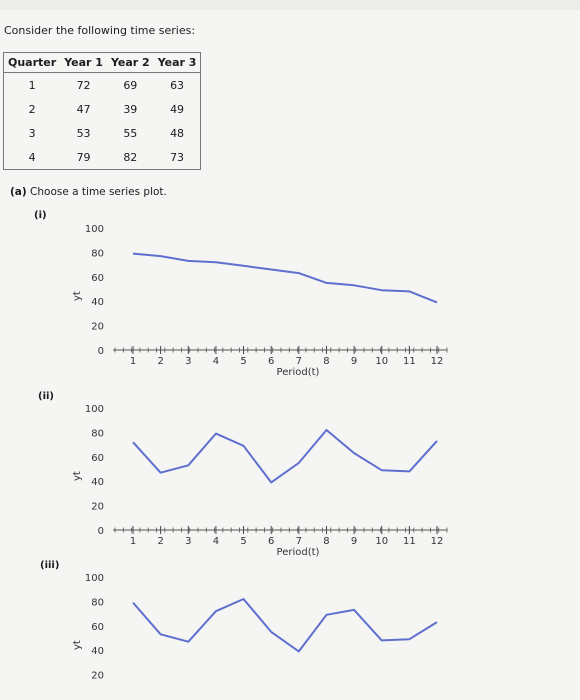 The width and height of the screenshot is (580, 700). Describe the element at coordinates (177, 109) in the screenshot. I see `table-cell: 49` at that location.